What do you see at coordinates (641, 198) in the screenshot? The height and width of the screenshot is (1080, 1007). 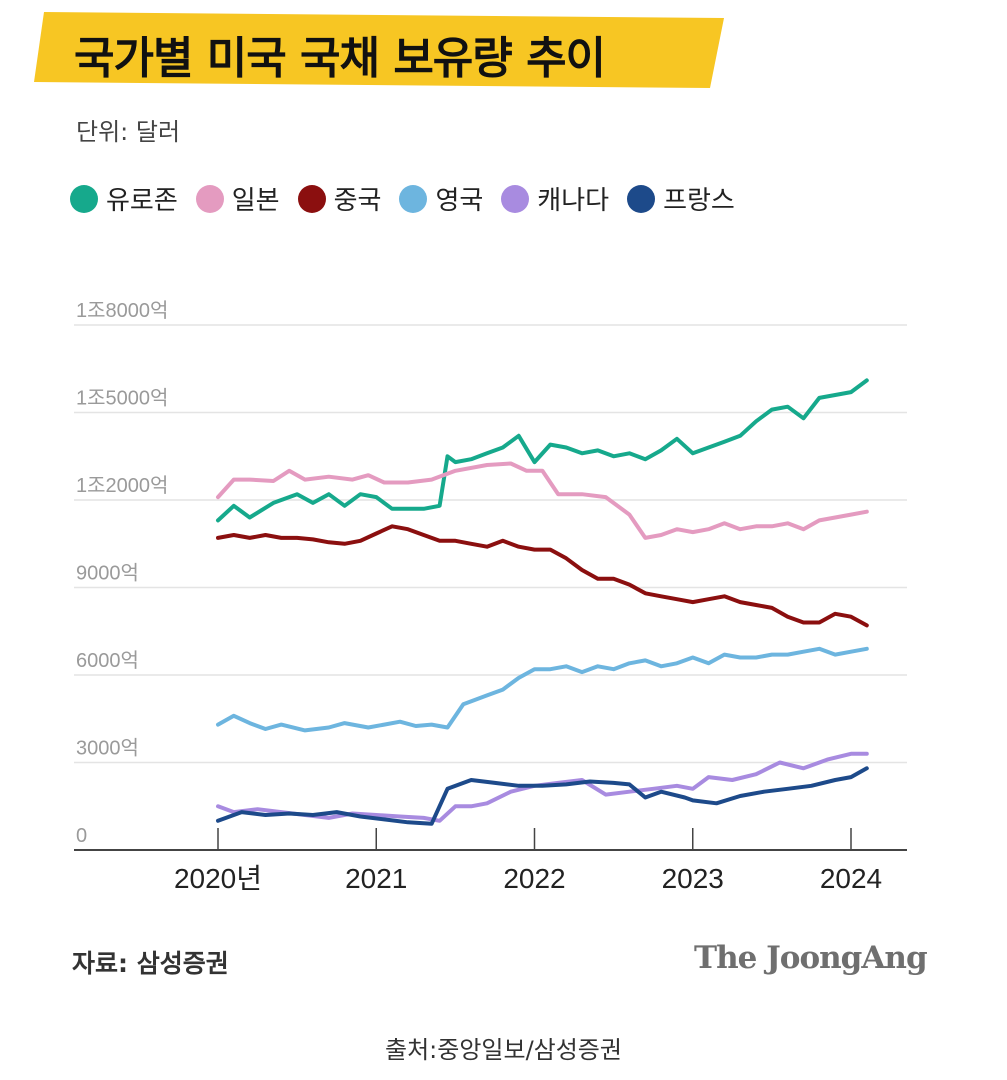 I see `legend-dot-france` at bounding box center [641, 198].